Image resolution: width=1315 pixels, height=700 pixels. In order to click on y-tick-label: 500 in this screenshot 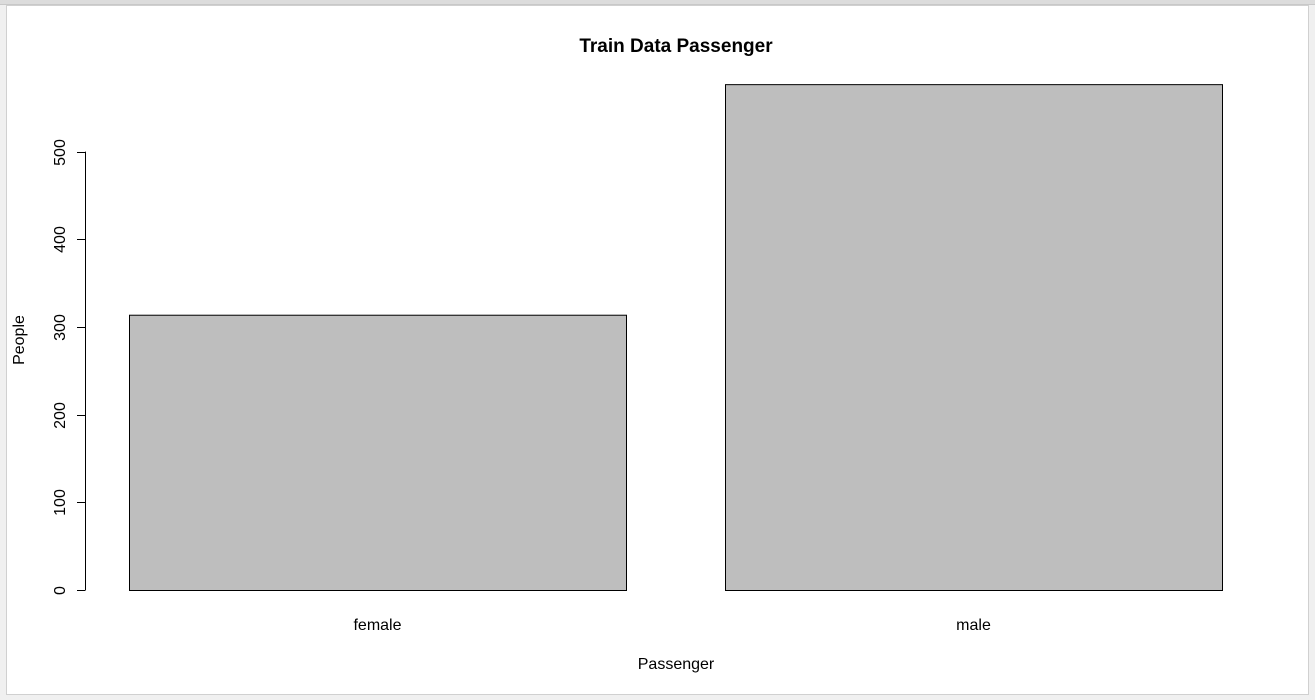, I will do `click(60, 152)`.